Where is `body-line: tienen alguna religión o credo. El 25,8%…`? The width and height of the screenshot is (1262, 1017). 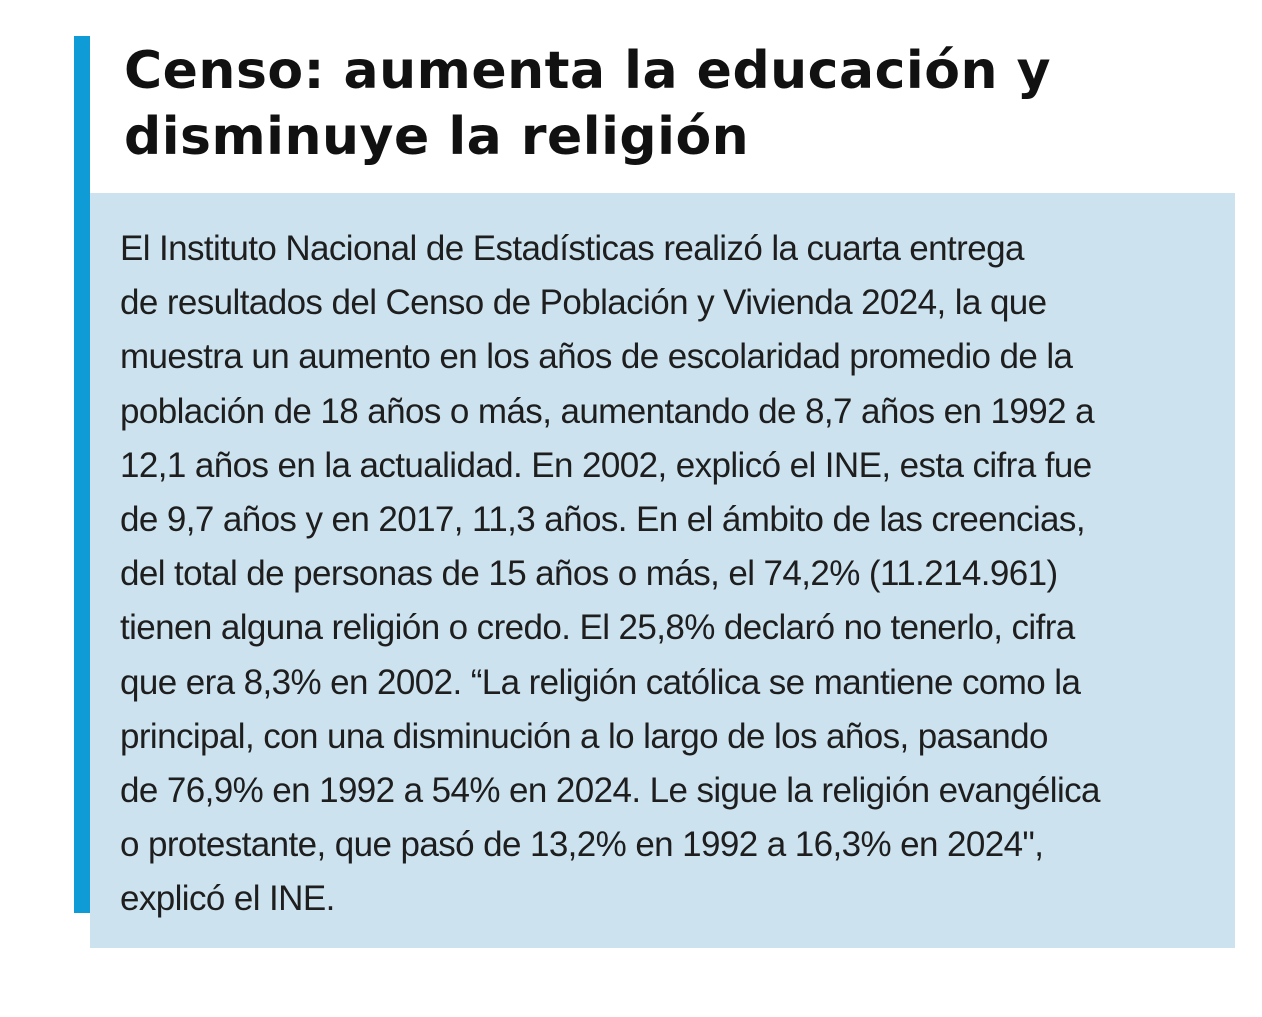 body-line: tienen alguna religión o credo. El 25,8%… is located at coordinates (597, 628).